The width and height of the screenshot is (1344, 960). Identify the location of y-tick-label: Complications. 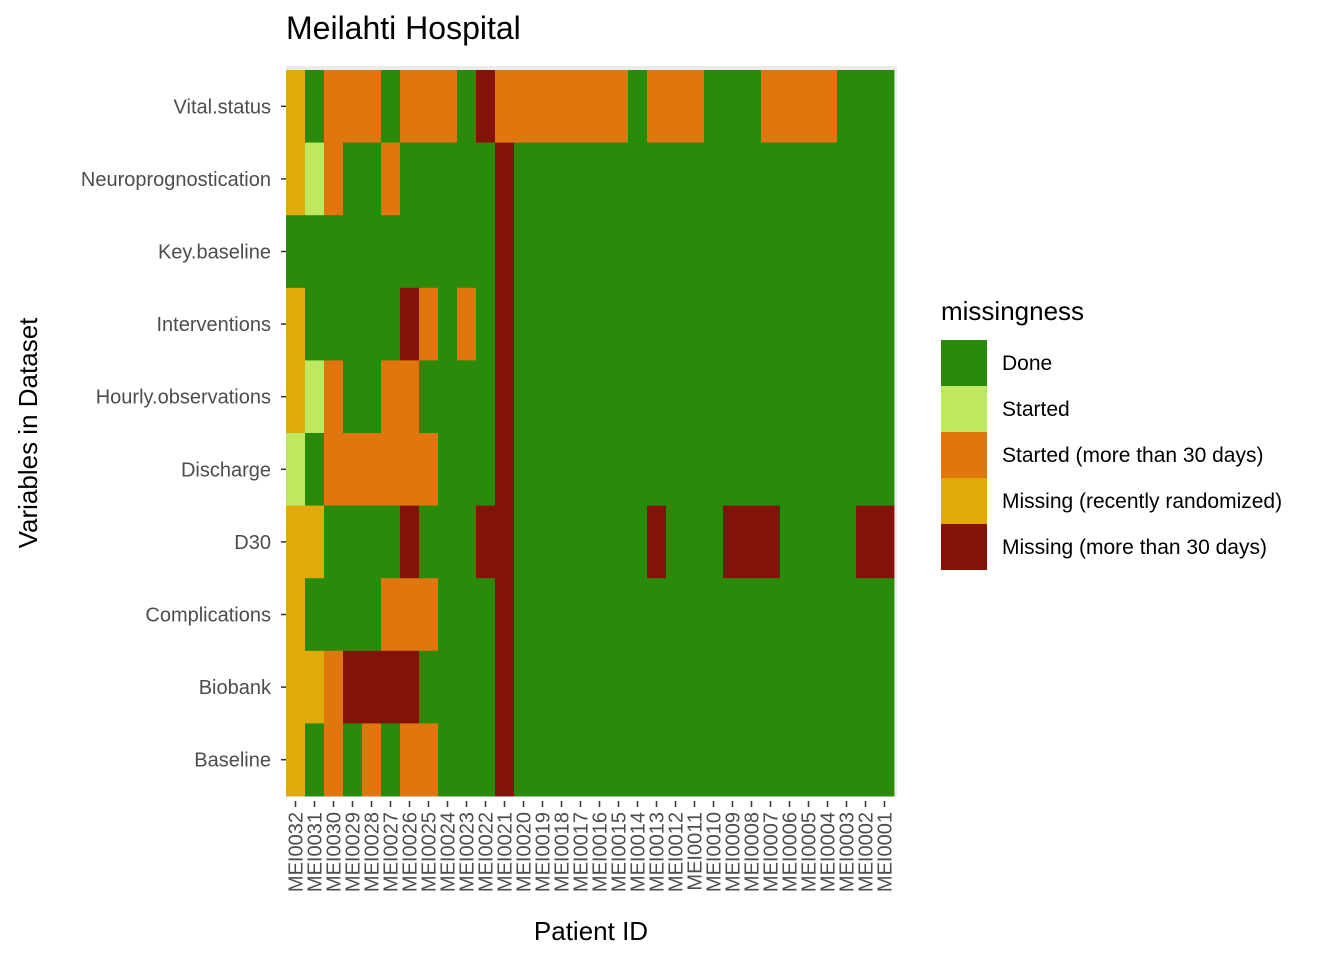
(208, 616).